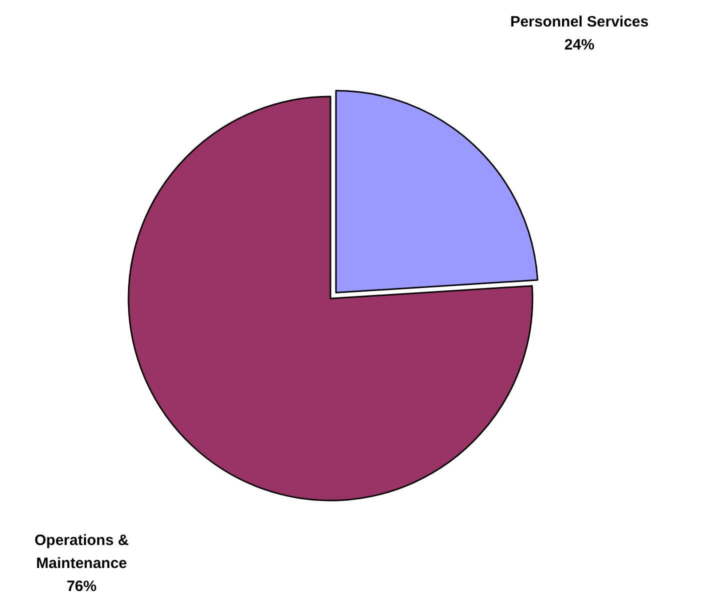 This screenshot has width=724, height=602. I want to click on slice-label: Personnel Services, so click(579, 21).